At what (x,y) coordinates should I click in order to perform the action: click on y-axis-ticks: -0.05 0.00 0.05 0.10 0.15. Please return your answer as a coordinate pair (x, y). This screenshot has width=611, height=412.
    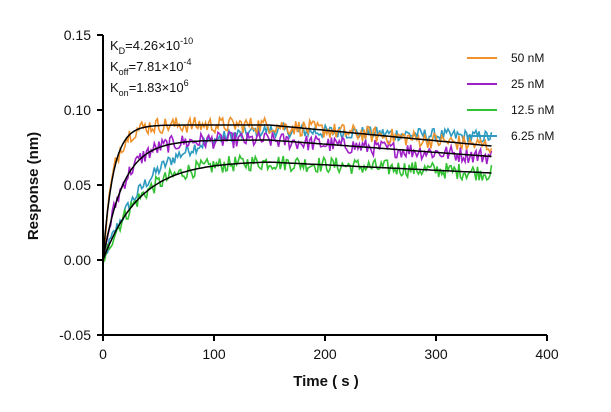
    Looking at the image, I should click on (81, 185).